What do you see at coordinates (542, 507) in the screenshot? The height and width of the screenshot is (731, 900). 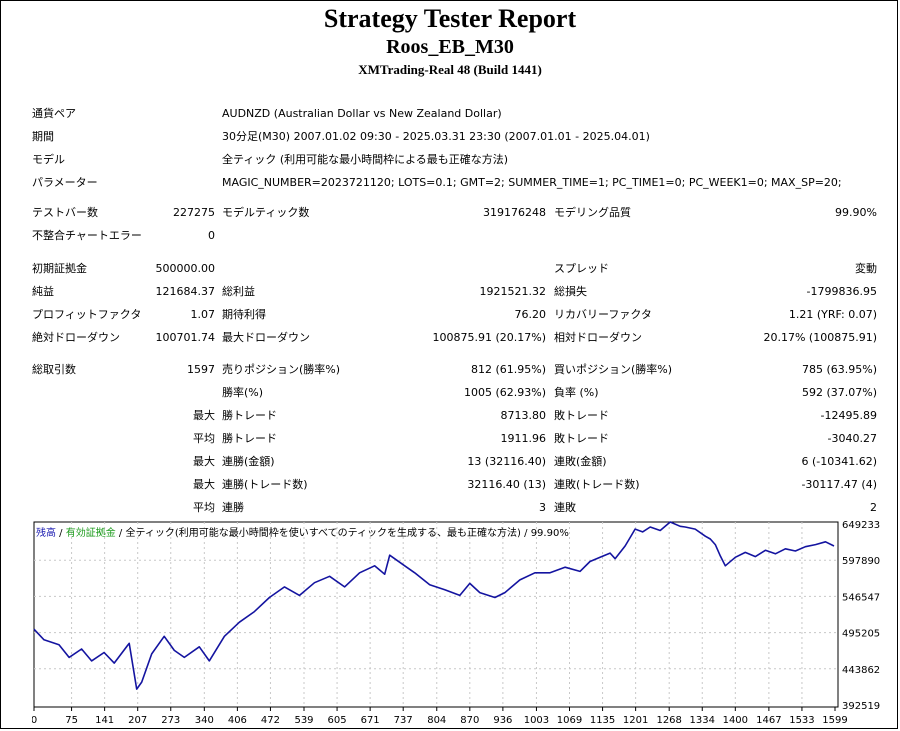 I see `avg-consecutive-wins-value: 3` at bounding box center [542, 507].